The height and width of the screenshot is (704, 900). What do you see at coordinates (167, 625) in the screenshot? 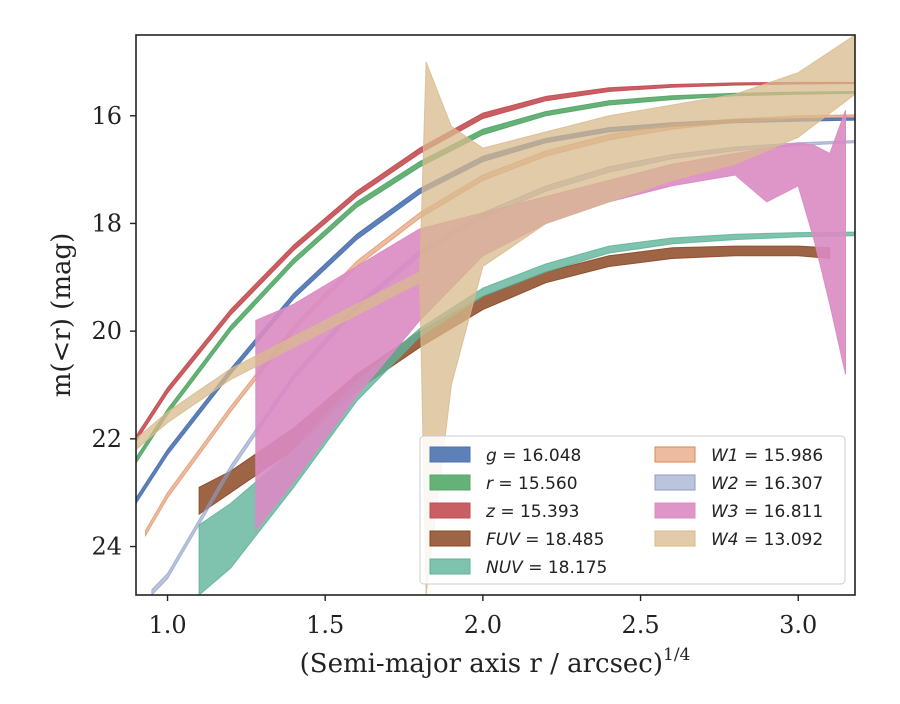
I see `x-tick-label: 1.0` at bounding box center [167, 625].